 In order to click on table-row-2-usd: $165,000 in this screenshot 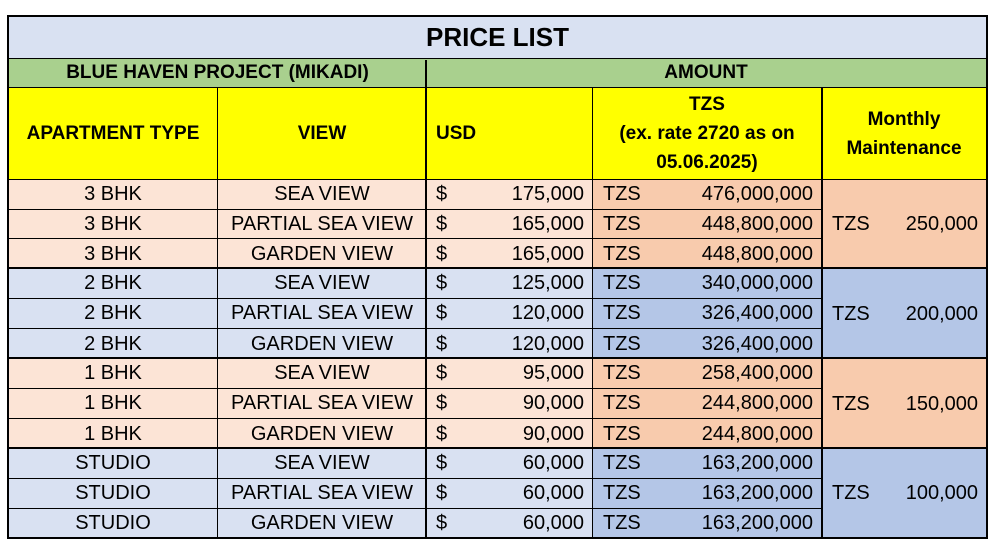, I will do `click(509, 224)`.